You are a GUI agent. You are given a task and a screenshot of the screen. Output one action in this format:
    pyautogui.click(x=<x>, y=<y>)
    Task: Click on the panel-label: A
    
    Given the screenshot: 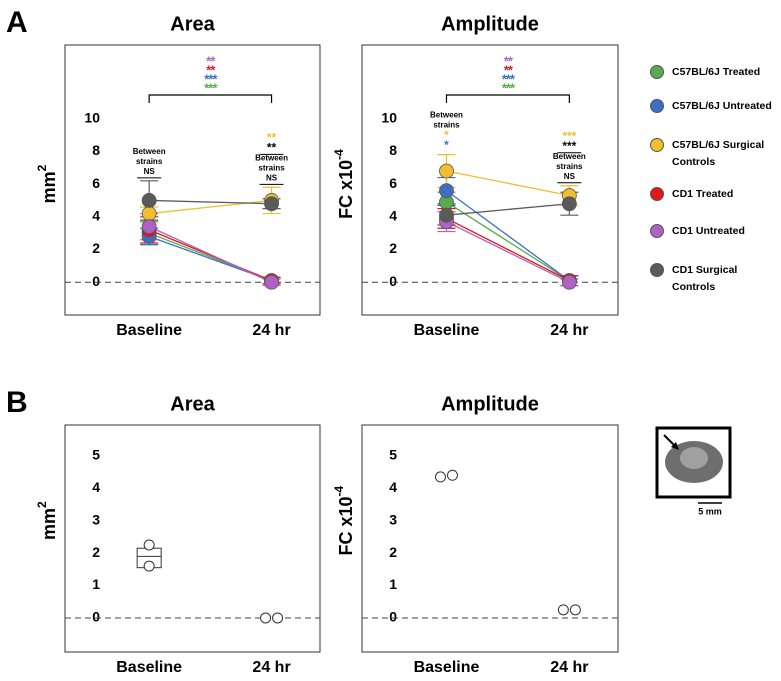 What is the action you would take?
    pyautogui.click(x=17, y=22)
    